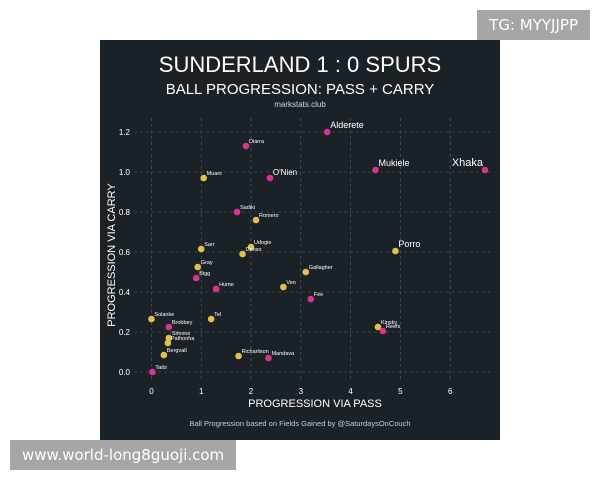  I want to click on point-label: Pathonha, so click(183, 339).